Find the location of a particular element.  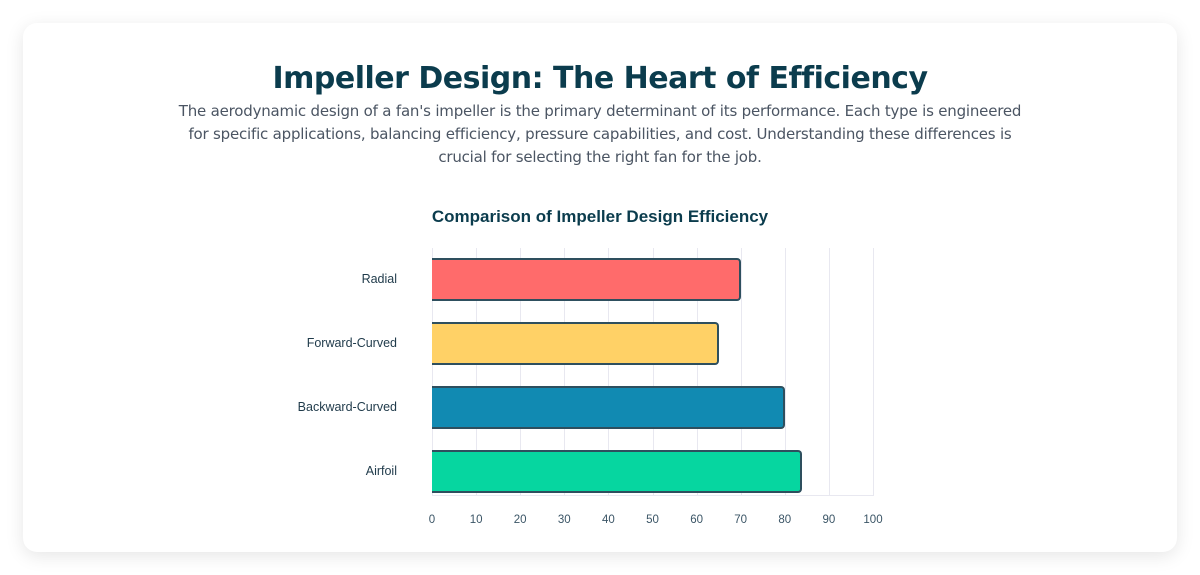

category-label: Airfoil is located at coordinates (381, 471).